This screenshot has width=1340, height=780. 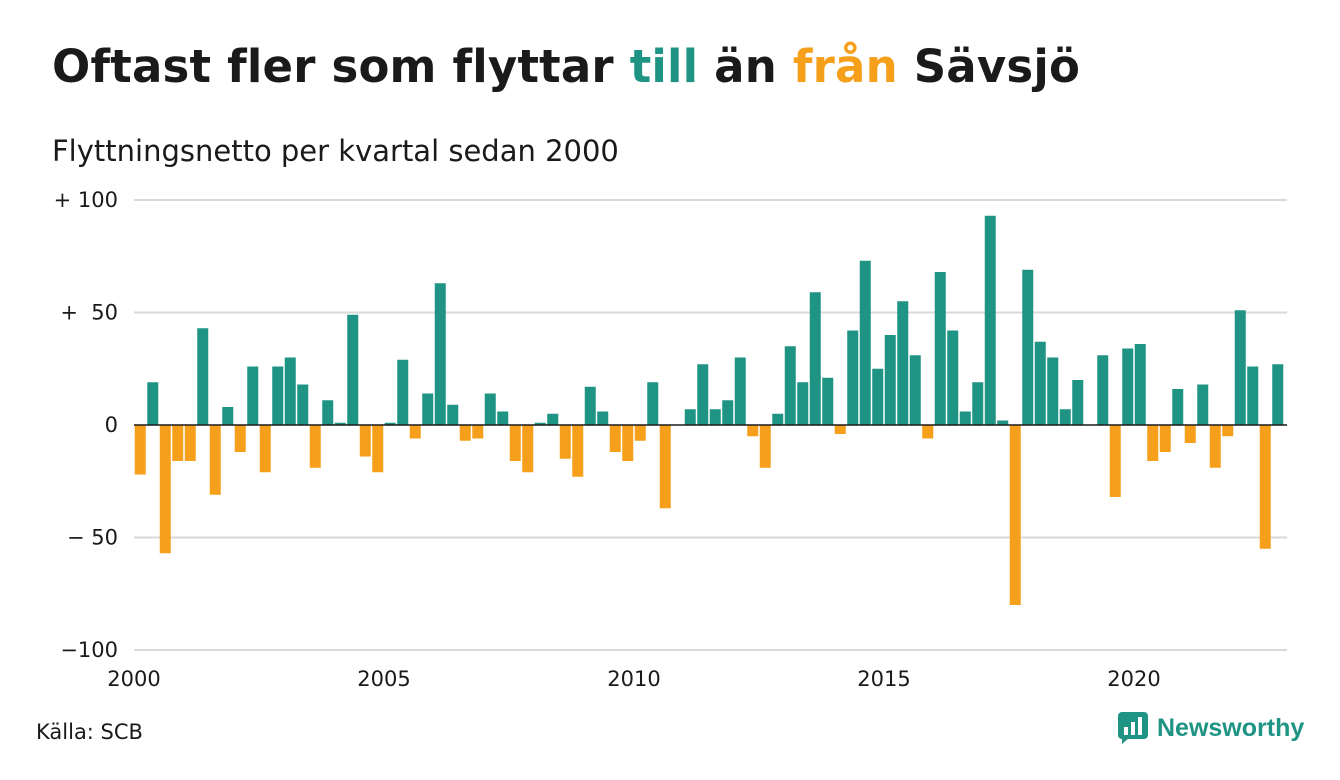 I want to click on y-tick-label: + 100, so click(x=86, y=200).